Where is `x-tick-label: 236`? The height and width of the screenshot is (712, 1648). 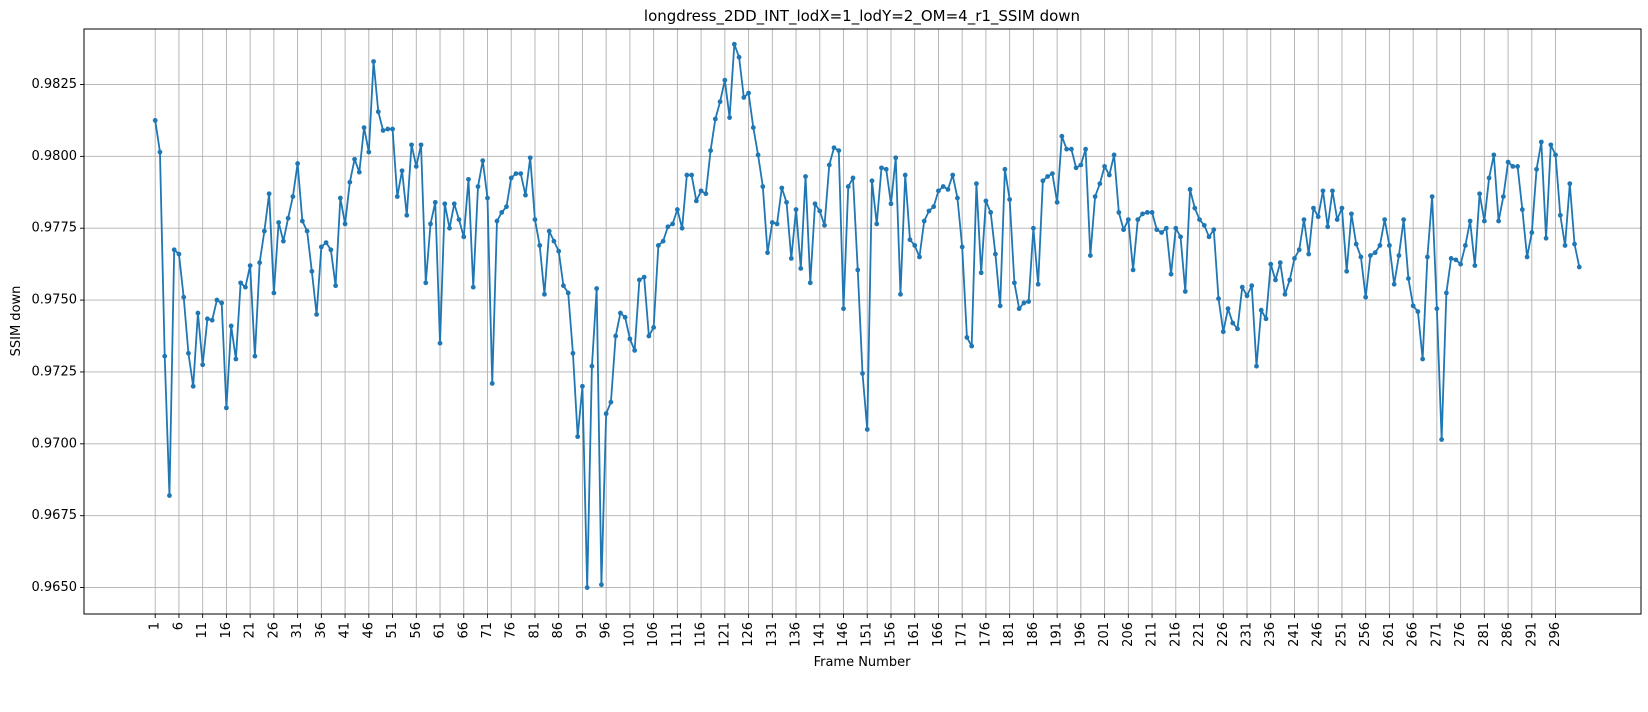
x-tick-label: 236 is located at coordinates (1270, 634).